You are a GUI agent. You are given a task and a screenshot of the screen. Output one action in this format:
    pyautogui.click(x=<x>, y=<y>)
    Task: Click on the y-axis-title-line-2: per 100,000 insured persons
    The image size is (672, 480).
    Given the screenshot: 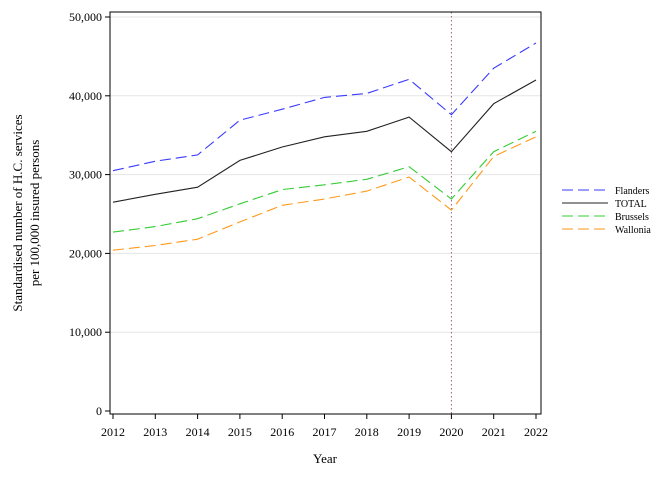 What is the action you would take?
    pyautogui.click(x=34, y=213)
    